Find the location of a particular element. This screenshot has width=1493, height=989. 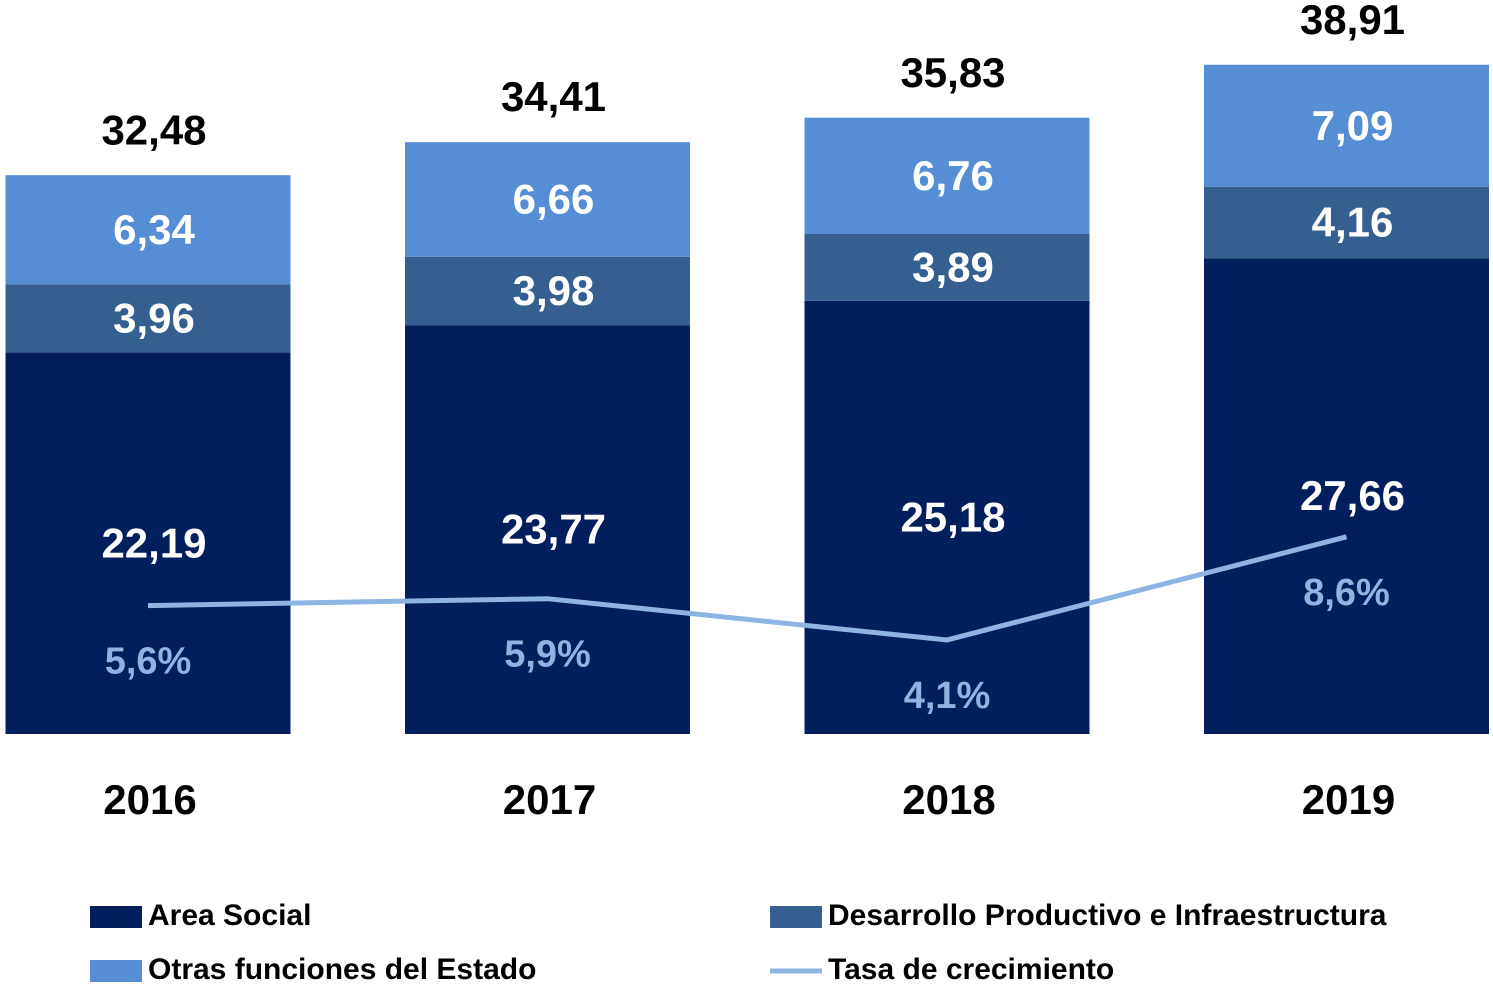

data-label: 3,96 is located at coordinates (154, 317).